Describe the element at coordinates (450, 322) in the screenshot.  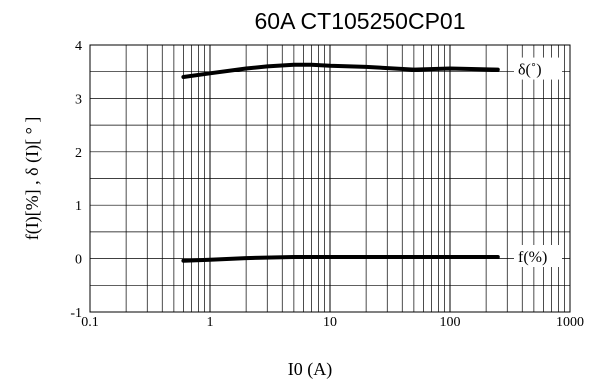
I see `x-tick-label: 100` at that location.